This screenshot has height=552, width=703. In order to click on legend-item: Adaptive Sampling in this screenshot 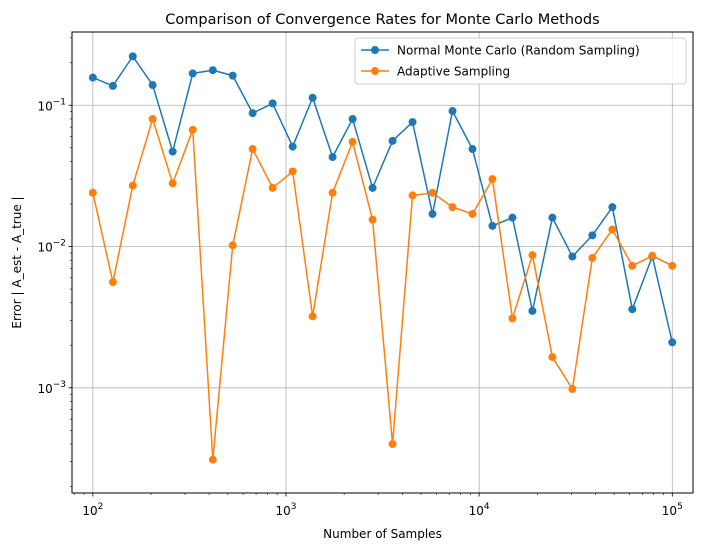, I will do `click(435, 72)`.